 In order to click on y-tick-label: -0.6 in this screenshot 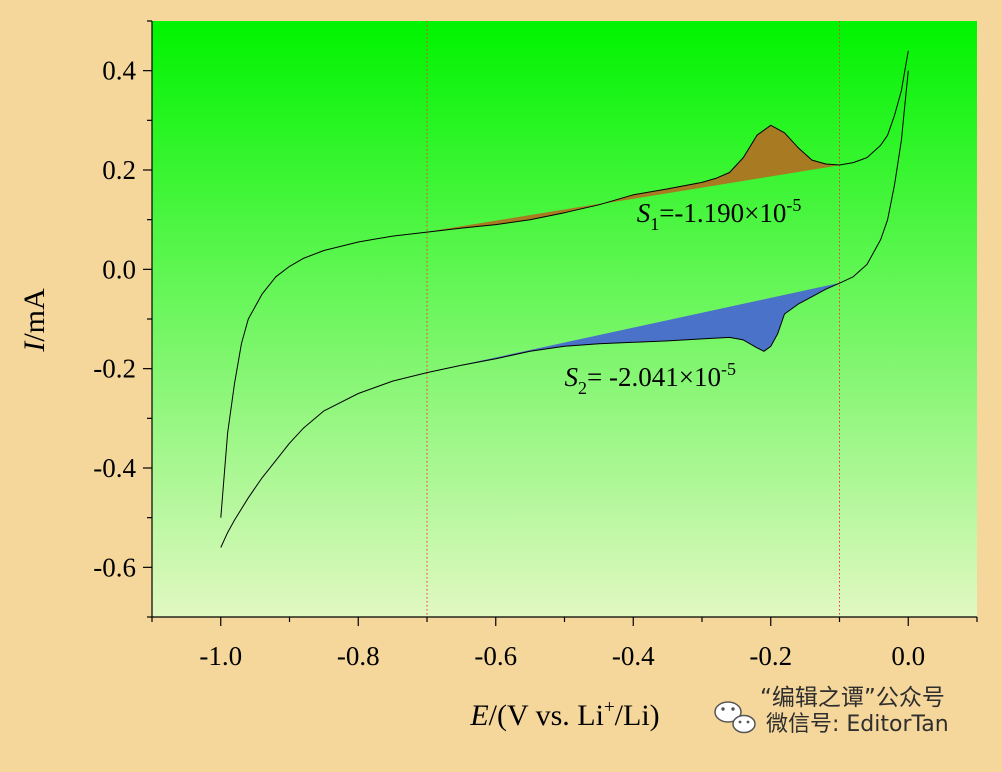, I will do `click(114, 567)`.